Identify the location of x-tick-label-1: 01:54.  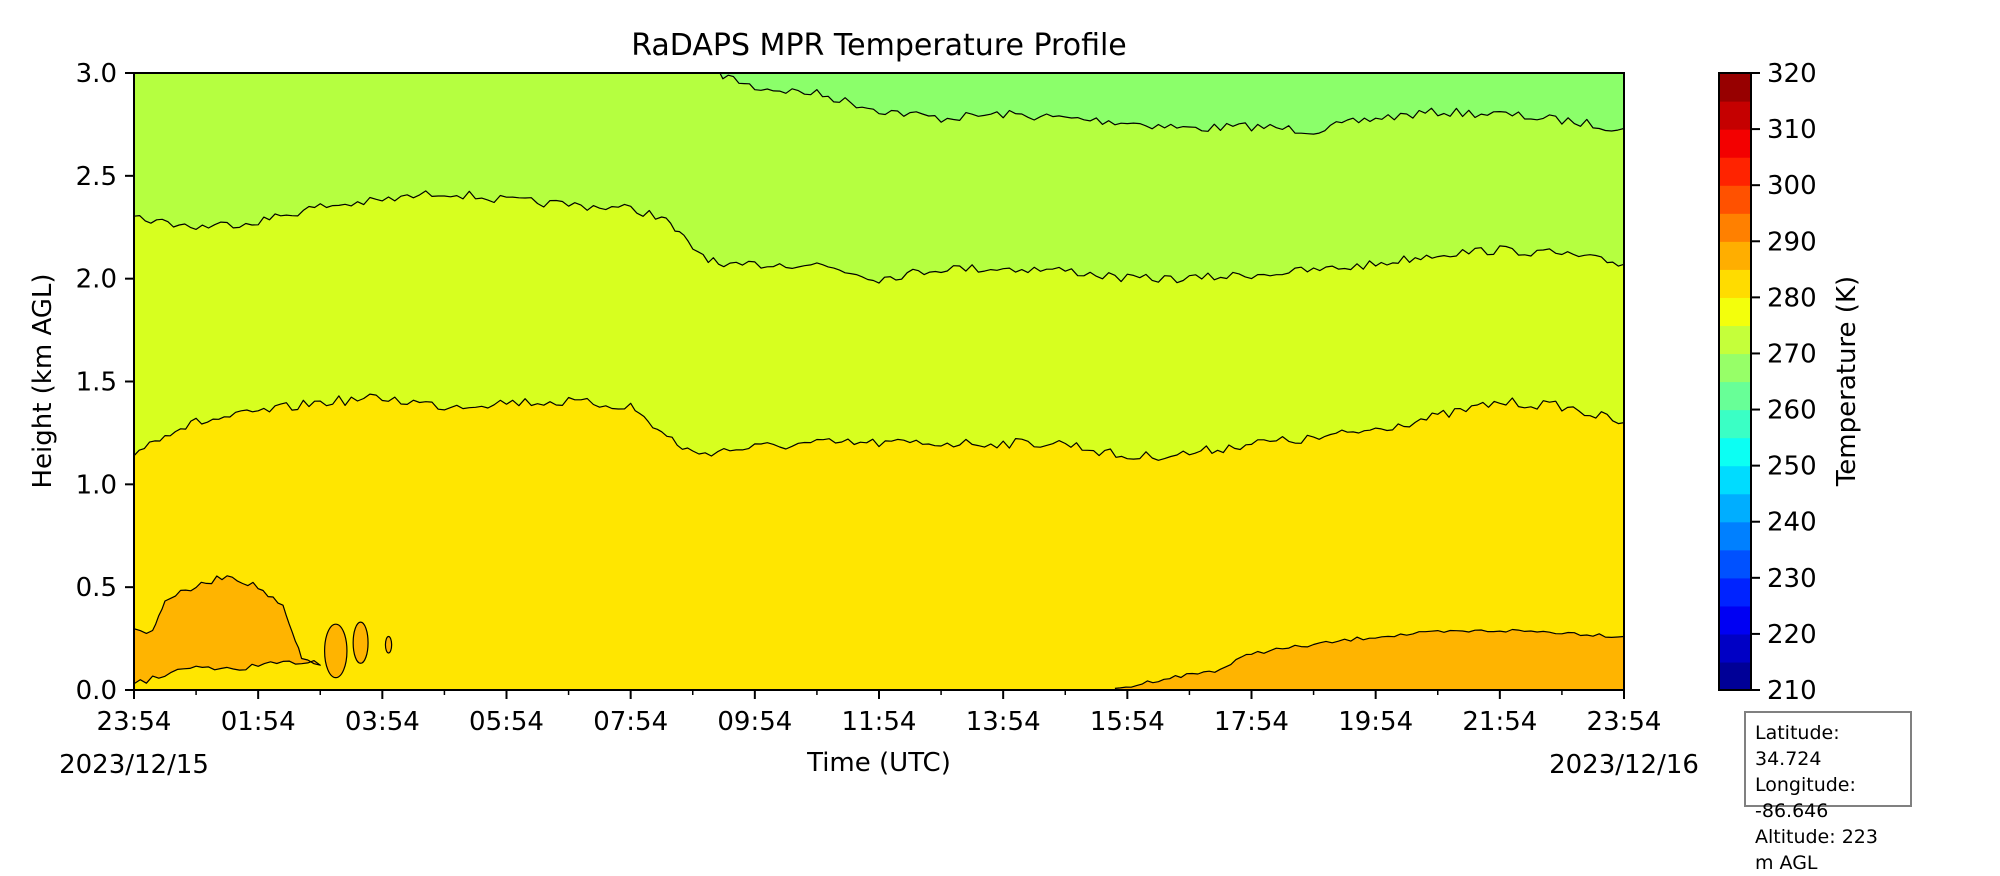
(258, 722).